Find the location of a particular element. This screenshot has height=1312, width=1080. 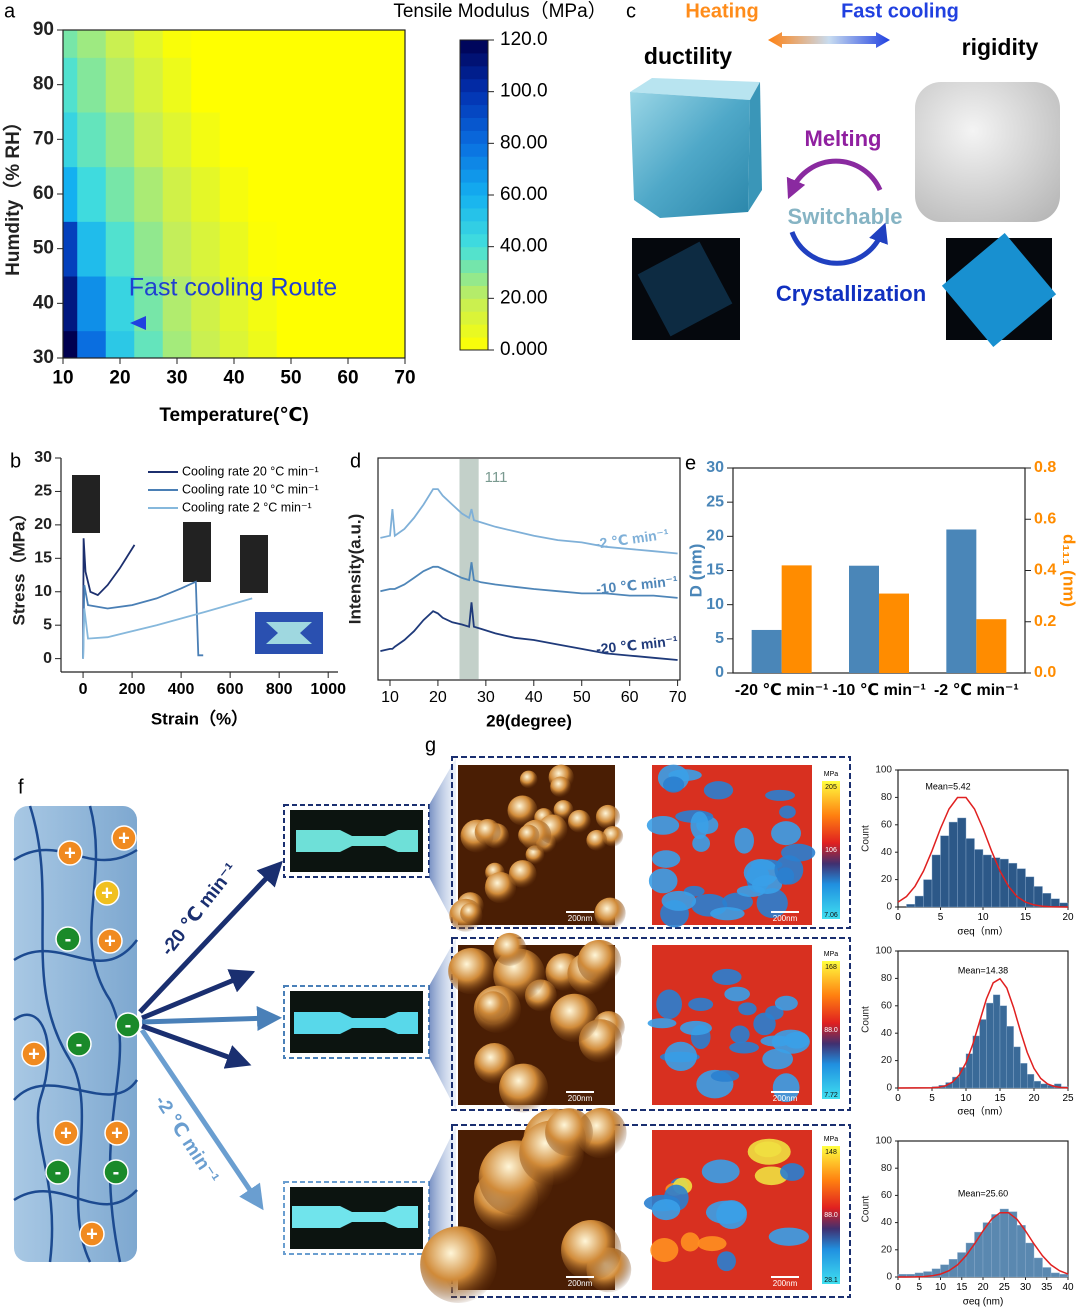

x-tick-label: 35 is located at coordinates (1047, 1287).